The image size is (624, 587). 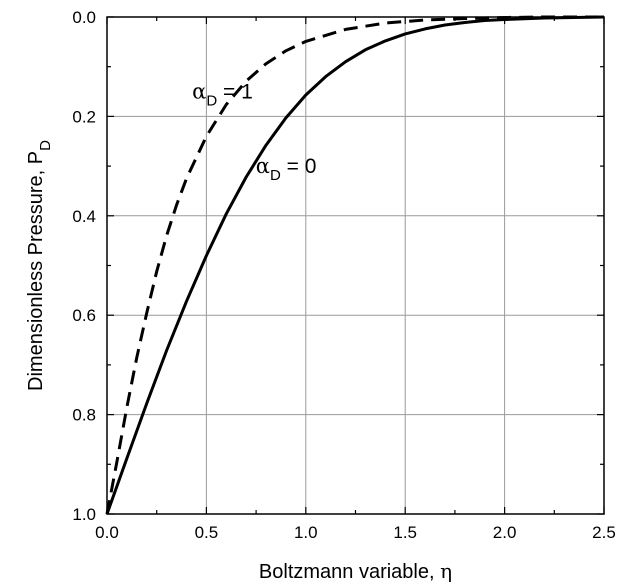 What do you see at coordinates (254, 132) in the screenshot?
I see `annotations: αD = 1 αD = 0` at bounding box center [254, 132].